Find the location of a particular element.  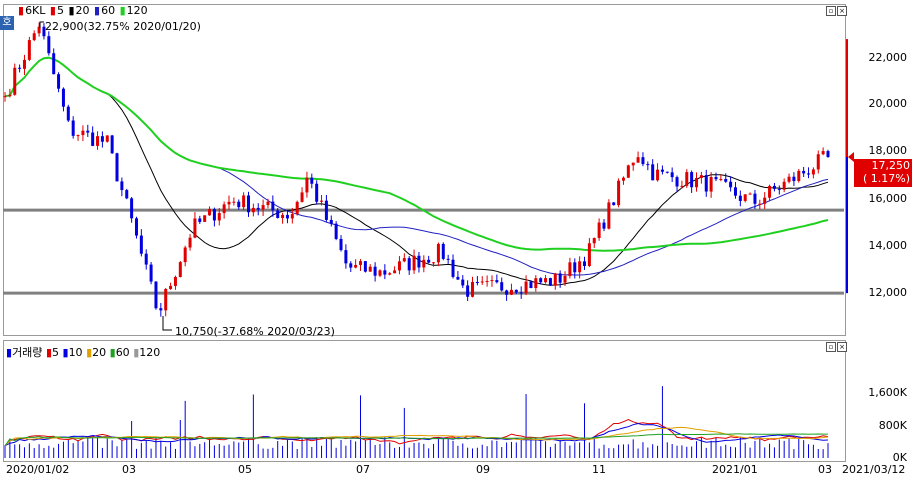

legend-vol-ma20: 20 is located at coordinates (99, 352).